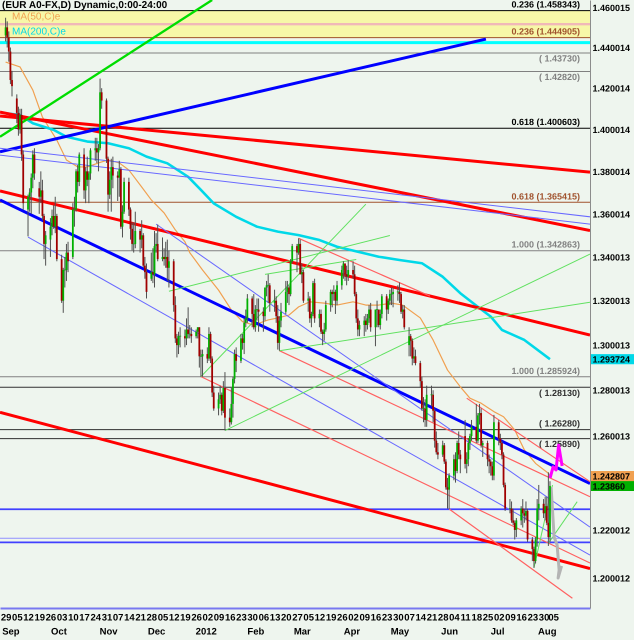 This screenshot has height=640, width=634. Describe the element at coordinates (611, 89) in the screenshot. I see `y-tick-label: 1.420014` at that location.